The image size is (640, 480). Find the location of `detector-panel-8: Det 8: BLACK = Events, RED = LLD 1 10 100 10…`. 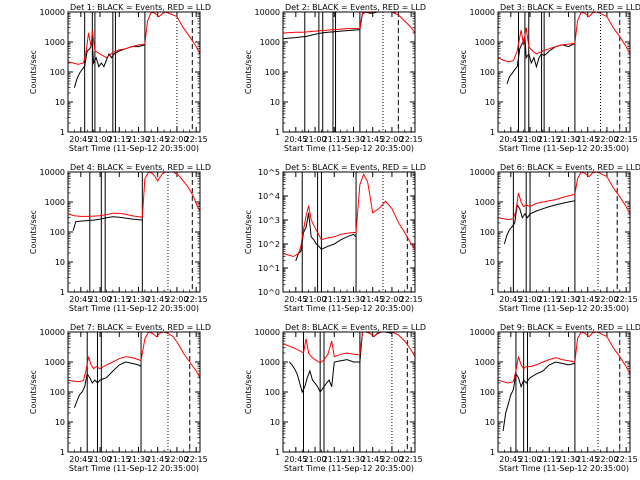

detector-panel-8: Det 8: BLACK = Events, RED = LLD 1 10 100 10… is located at coordinates (335, 398).